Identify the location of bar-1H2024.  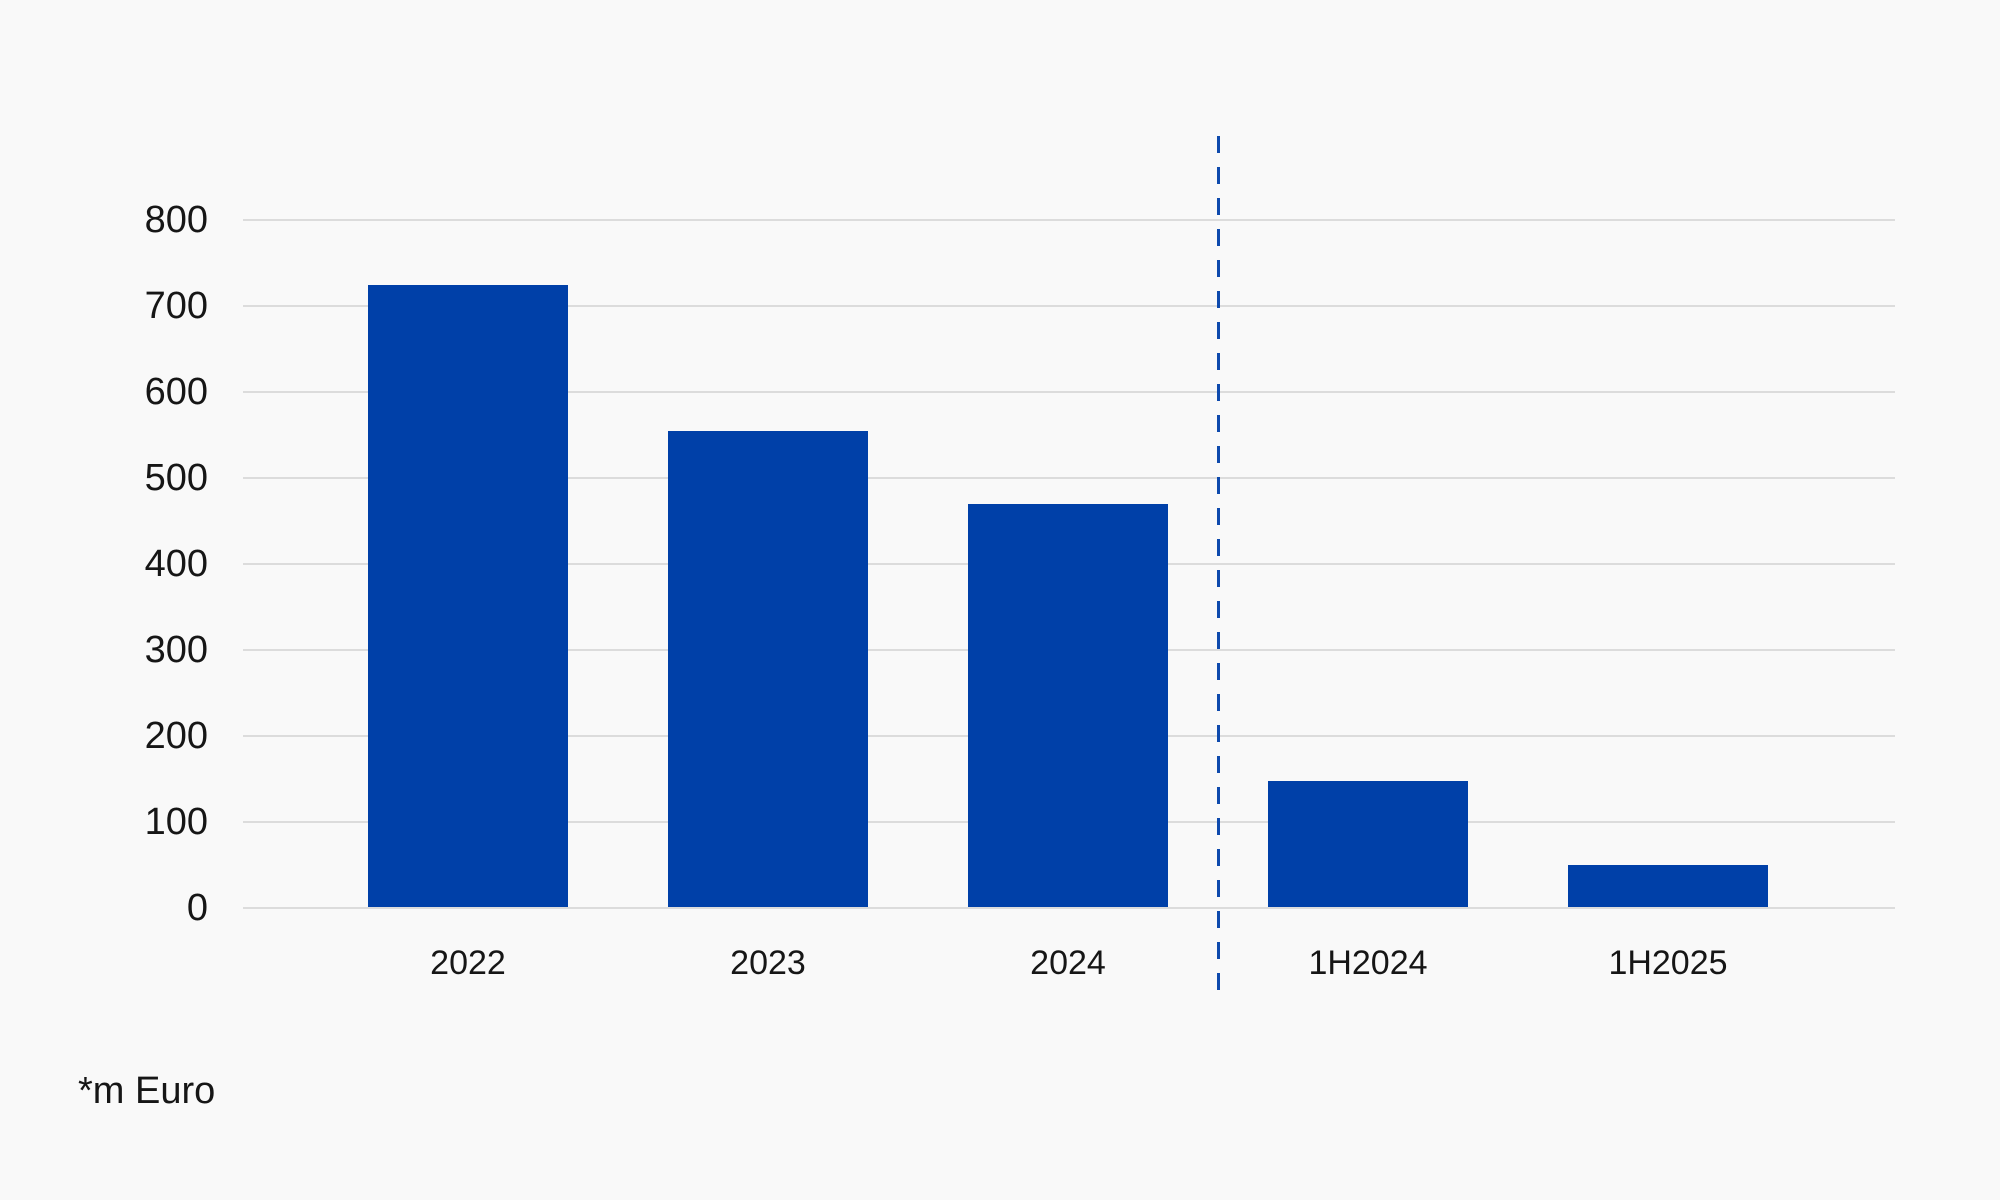
(1368, 843).